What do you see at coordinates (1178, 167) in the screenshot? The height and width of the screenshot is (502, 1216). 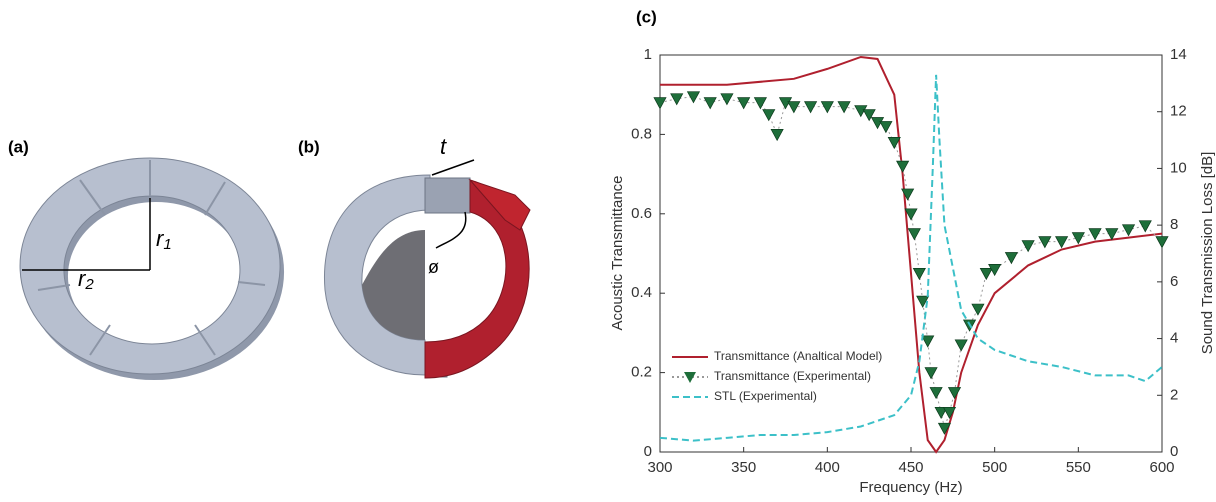 I see `y2-tick-label: 10` at bounding box center [1178, 167].